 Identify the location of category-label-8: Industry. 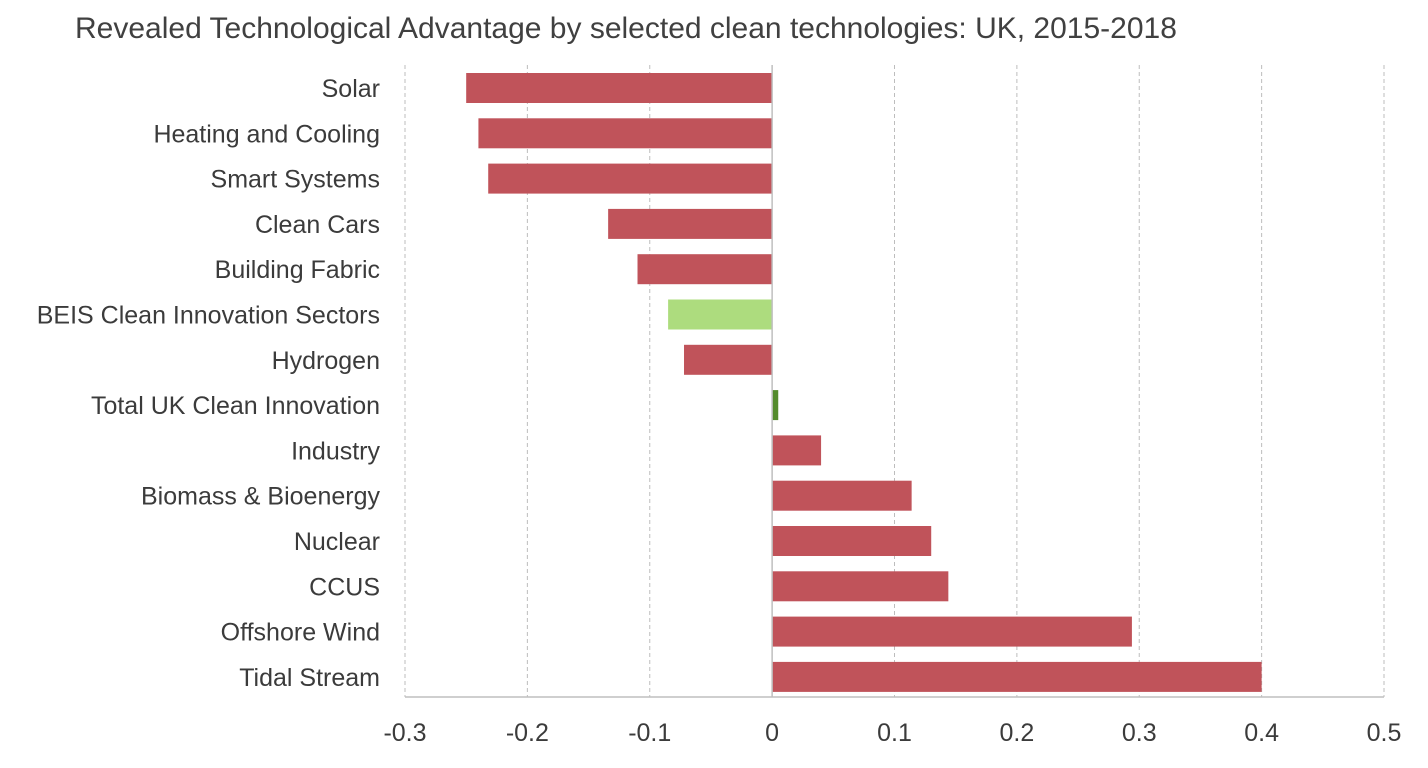
(335, 451).